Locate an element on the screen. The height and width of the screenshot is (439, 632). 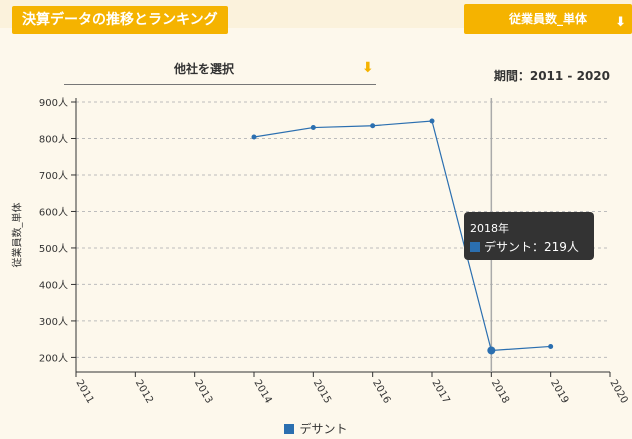
y-tick-label: 500人 is located at coordinates (53, 249).